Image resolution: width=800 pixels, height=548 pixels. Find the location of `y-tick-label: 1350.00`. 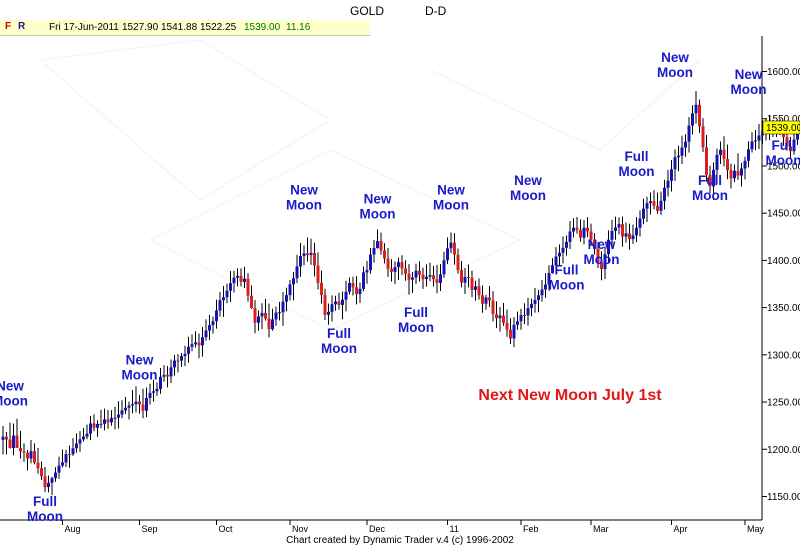

y-tick-label: 1350.00 is located at coordinates (783, 308).